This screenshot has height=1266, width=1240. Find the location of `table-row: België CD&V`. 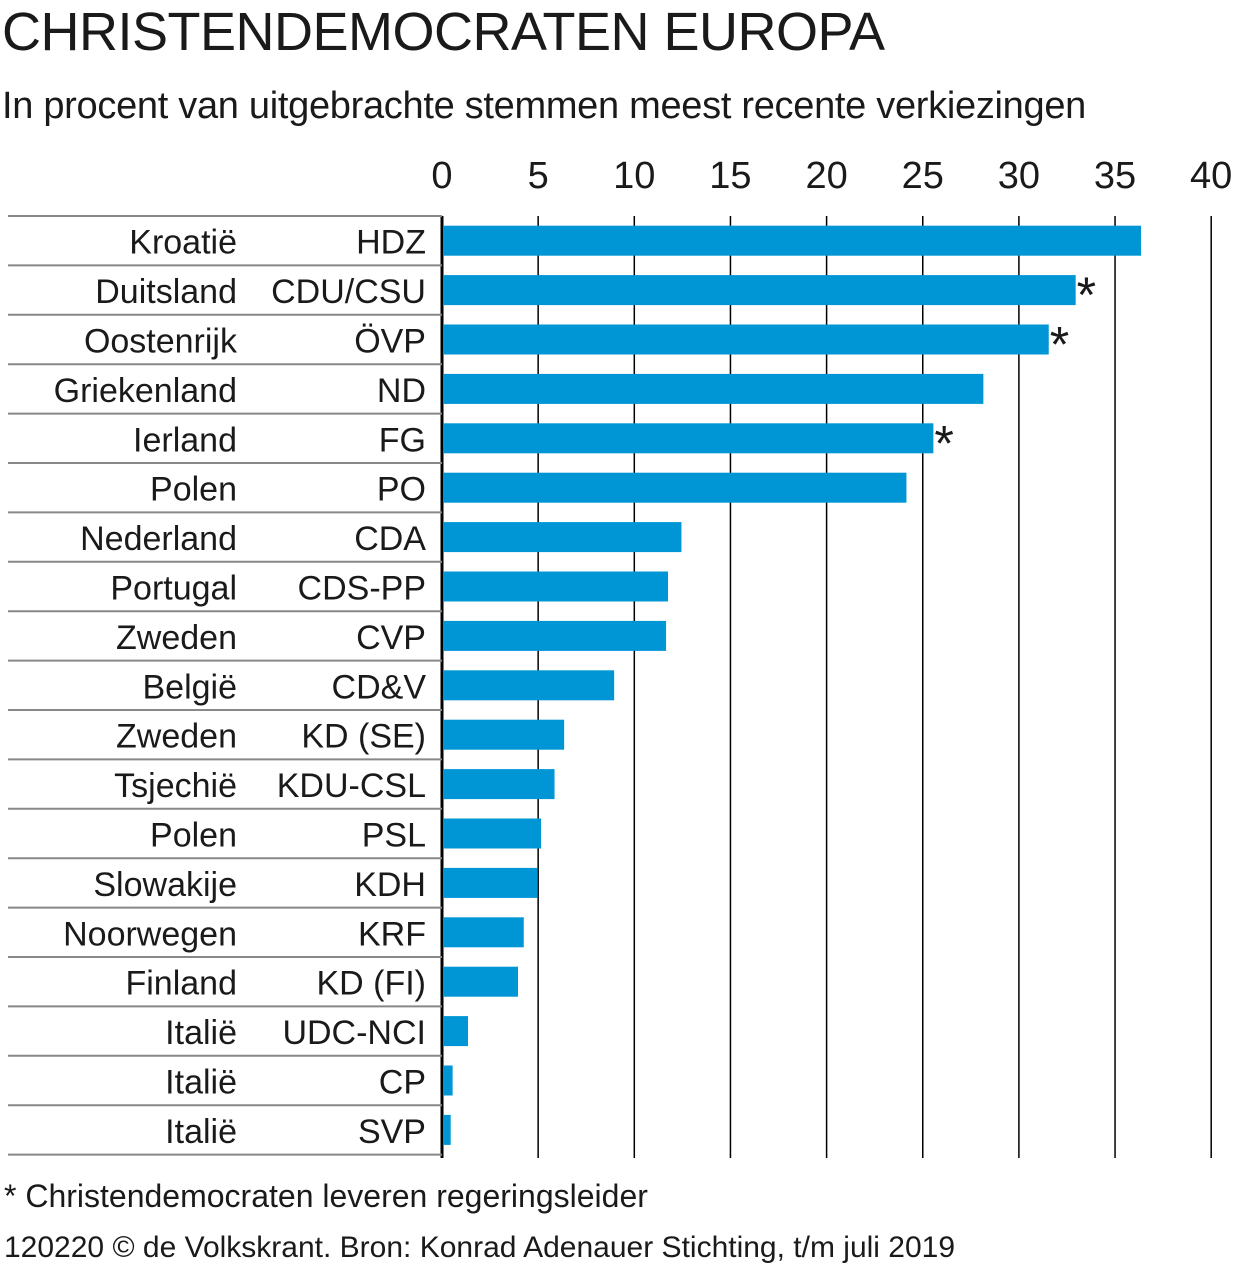

table-row: België CD&V is located at coordinates (311, 689).